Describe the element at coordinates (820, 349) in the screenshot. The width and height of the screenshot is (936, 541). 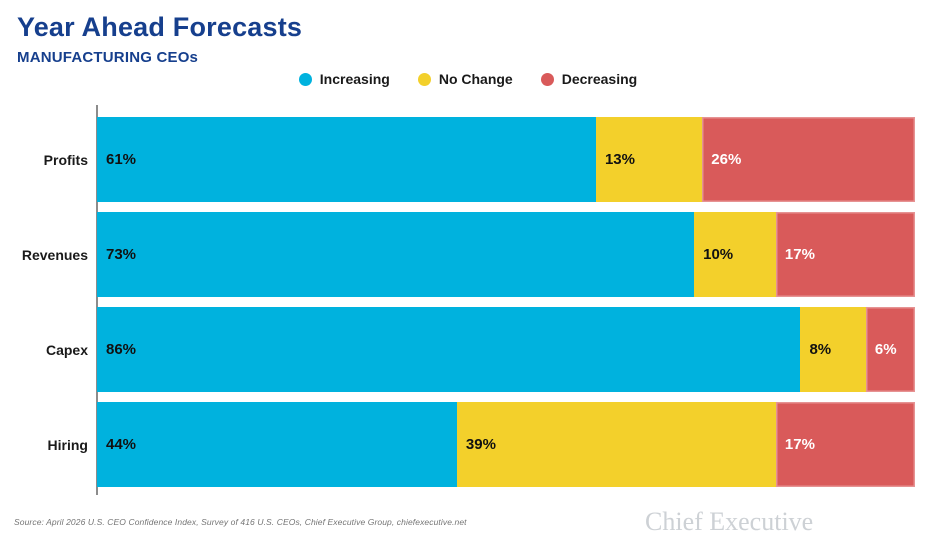
I see `value-label: 8%` at that location.